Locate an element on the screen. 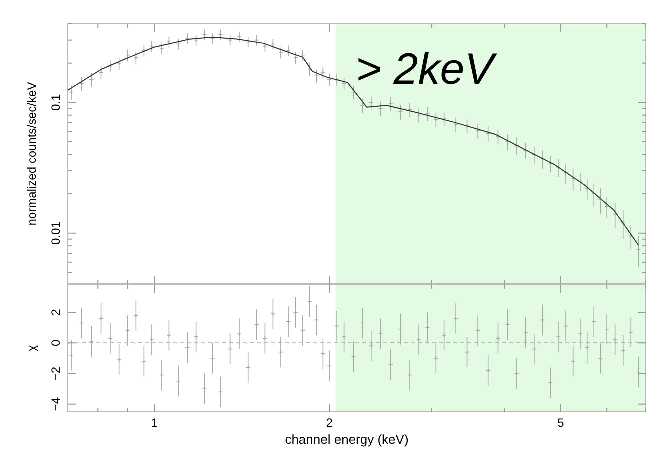  y-tick-label: 0.1 is located at coordinates (56, 103).